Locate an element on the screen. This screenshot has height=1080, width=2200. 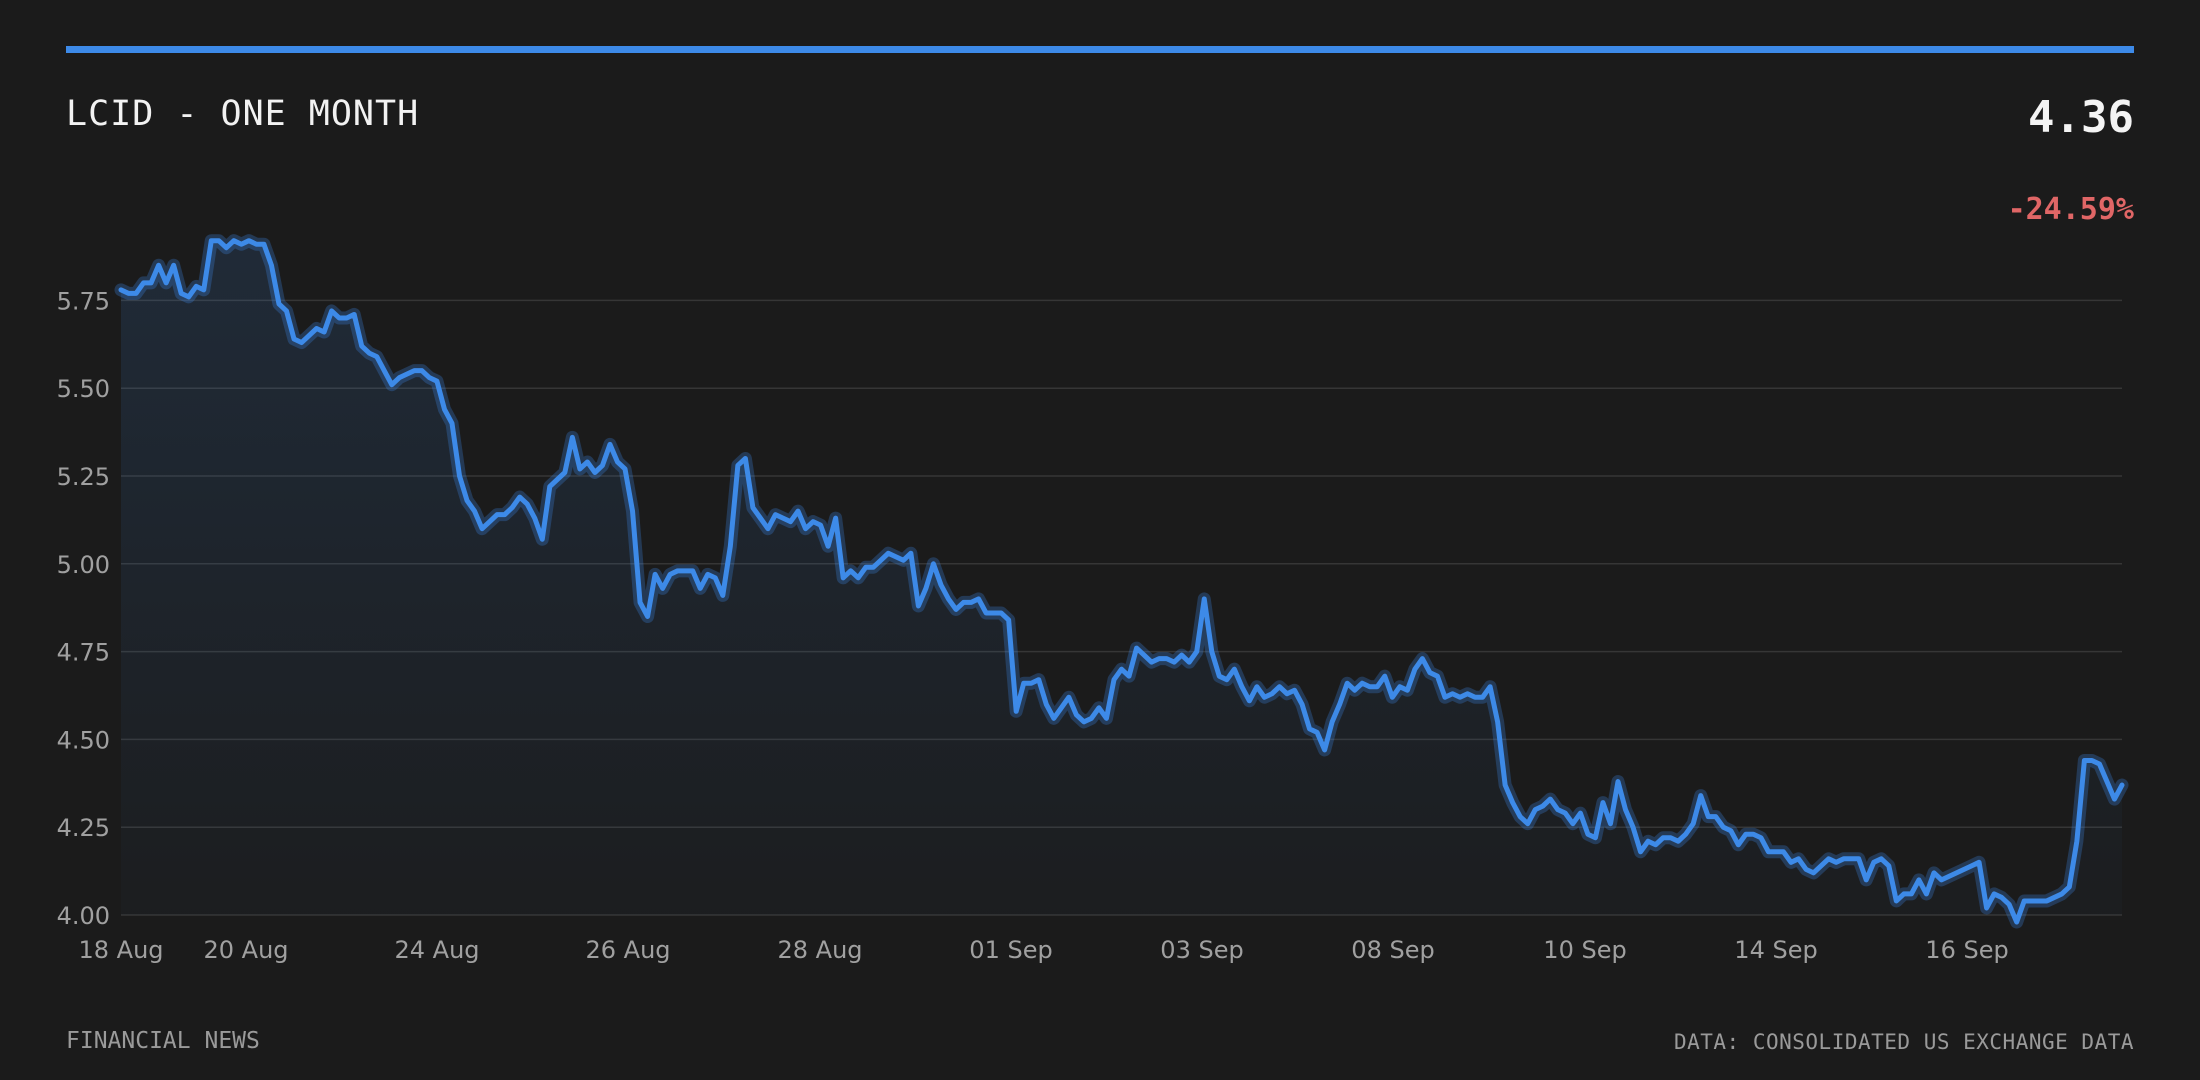
y-axis-ticks: 4.00 4.25 4.50 4.75 5.00 5.25 5.50 5.75 is located at coordinates (83, 608).